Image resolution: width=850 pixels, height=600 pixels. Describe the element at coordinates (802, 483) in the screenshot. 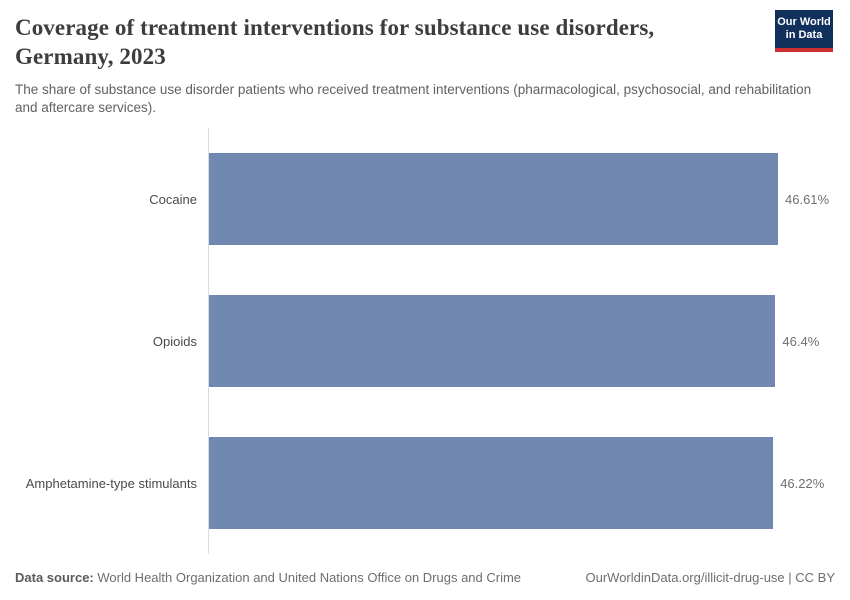

I see `value-label: 46.22%` at that location.